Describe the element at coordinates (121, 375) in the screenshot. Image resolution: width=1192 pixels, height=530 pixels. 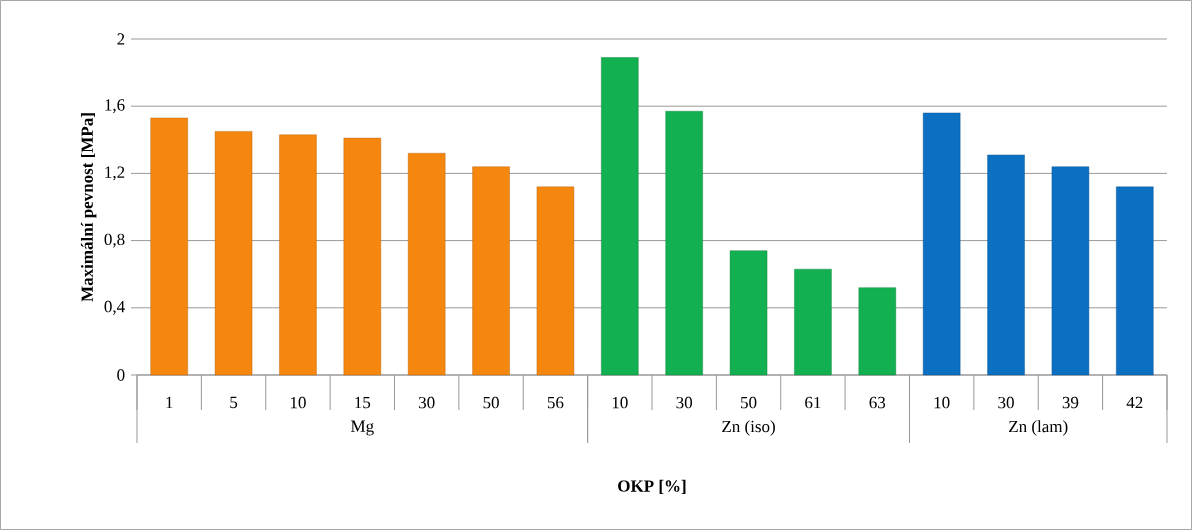
I see `y-tick-label: 0` at that location.